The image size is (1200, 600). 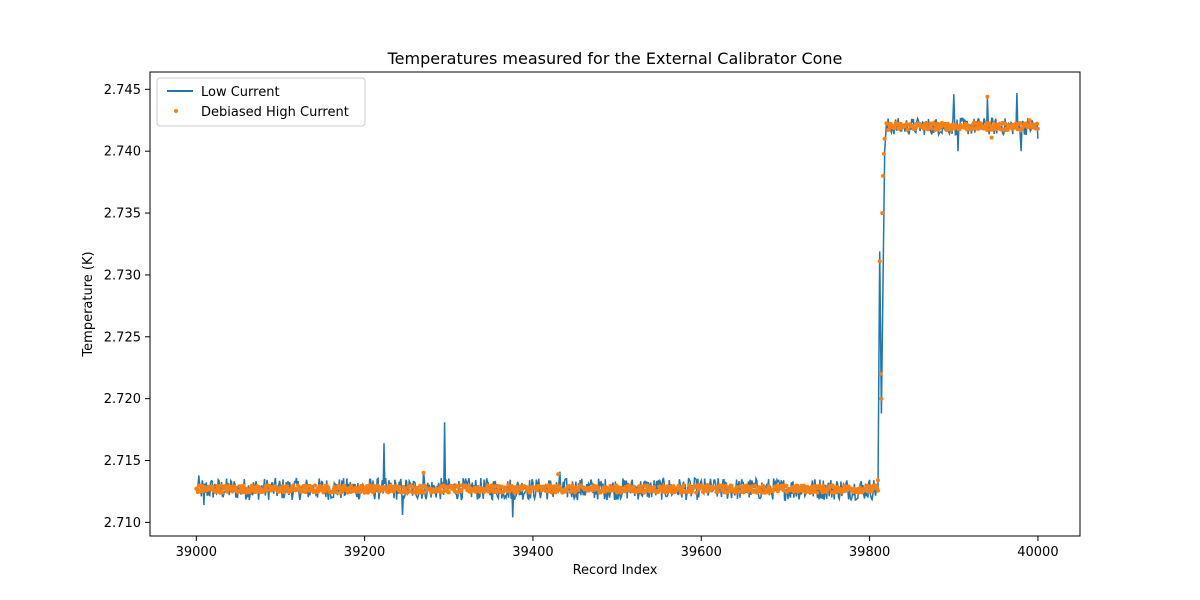 I want to click on x-tick-label: 39800, so click(x=869, y=552).